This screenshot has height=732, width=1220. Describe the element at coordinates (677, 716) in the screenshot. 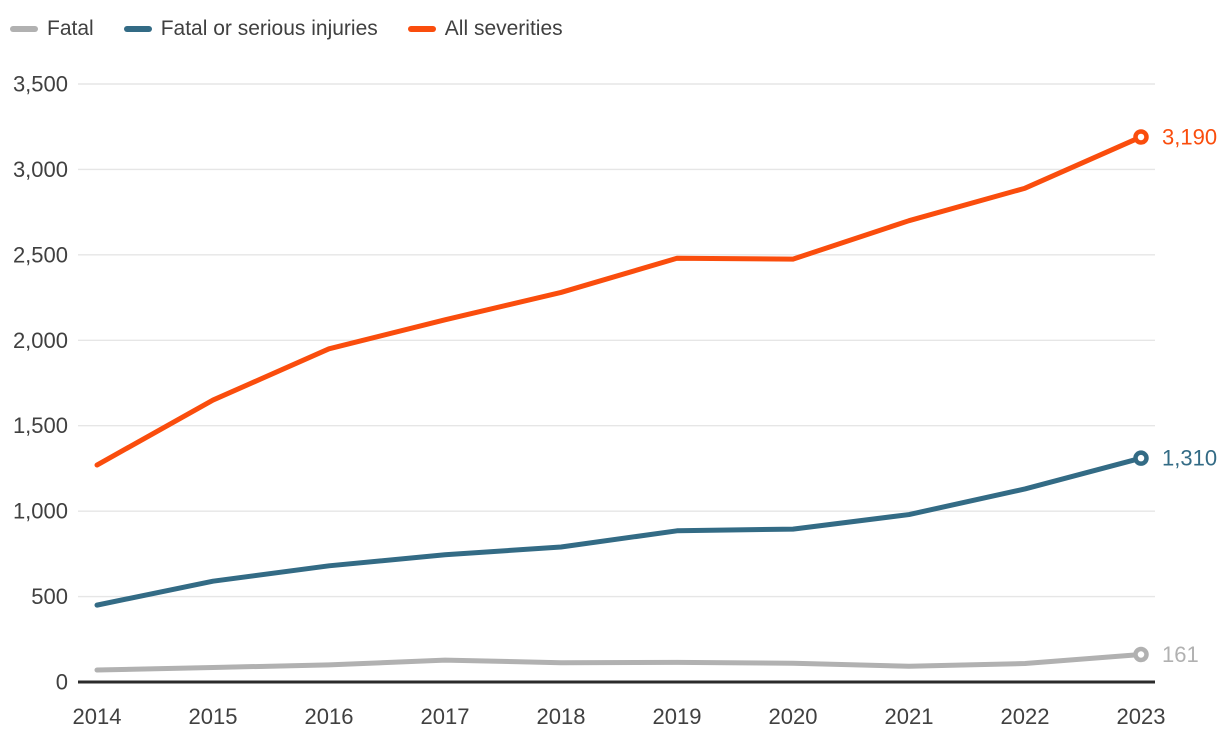

I see `x-axis-tick-label: 2019` at that location.